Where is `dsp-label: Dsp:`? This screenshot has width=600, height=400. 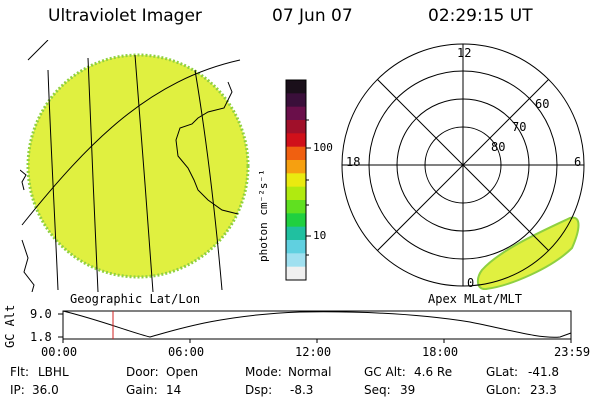 dsp-label: Dsp: is located at coordinates (259, 390).